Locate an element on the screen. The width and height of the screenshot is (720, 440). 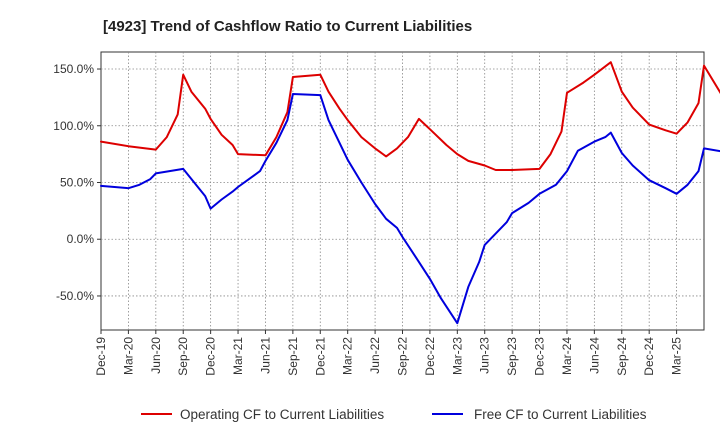
y-axis: 150.0% 100.0% 50.0% 0.0% -50.0% is located at coordinates (77, 182).